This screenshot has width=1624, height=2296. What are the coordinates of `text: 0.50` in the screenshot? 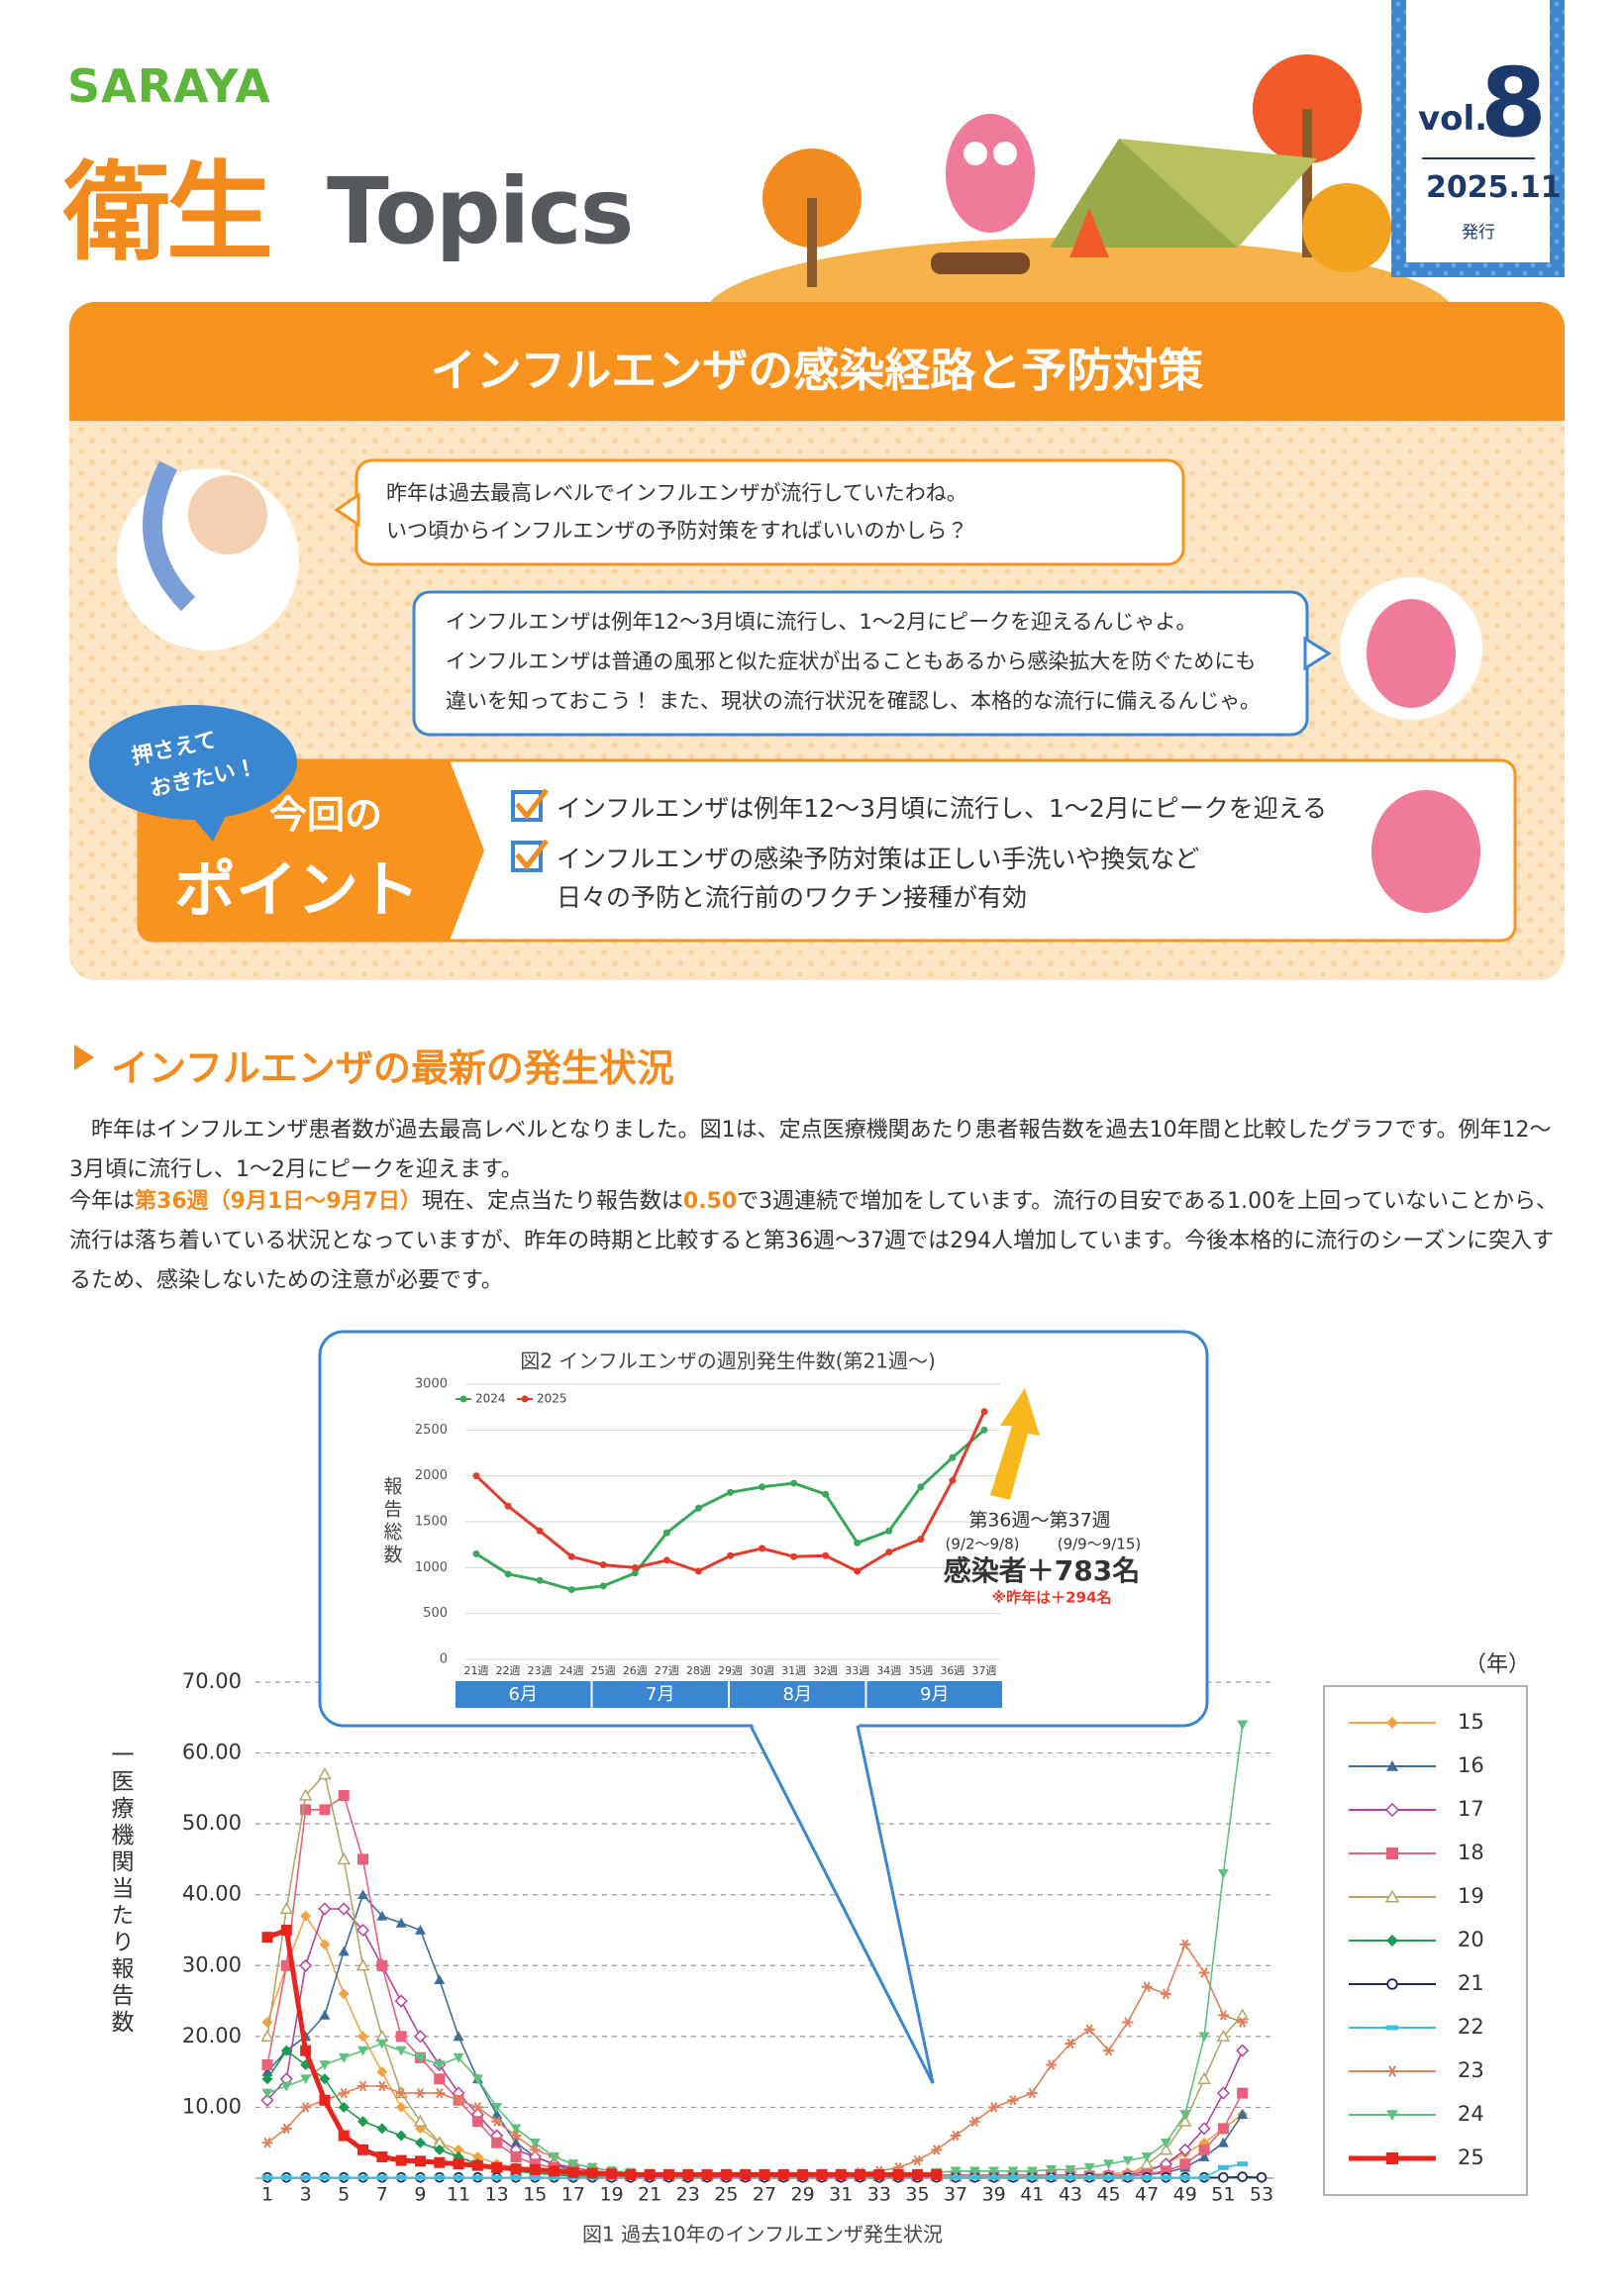 It's located at (710, 1202).